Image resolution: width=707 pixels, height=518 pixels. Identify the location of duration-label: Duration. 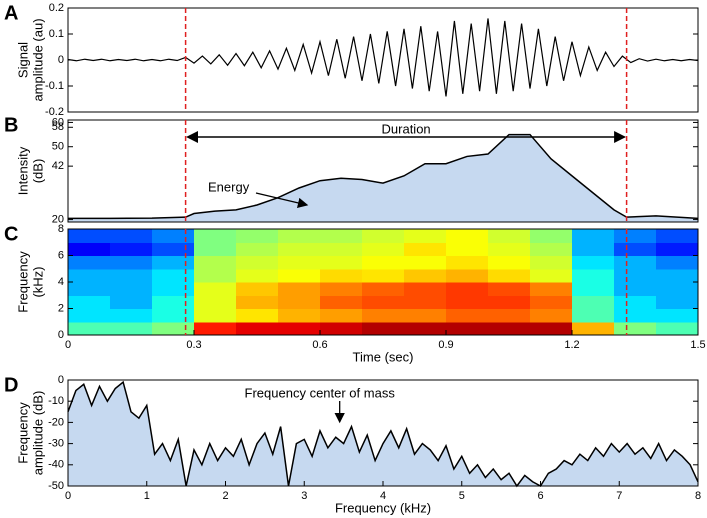
(406, 128).